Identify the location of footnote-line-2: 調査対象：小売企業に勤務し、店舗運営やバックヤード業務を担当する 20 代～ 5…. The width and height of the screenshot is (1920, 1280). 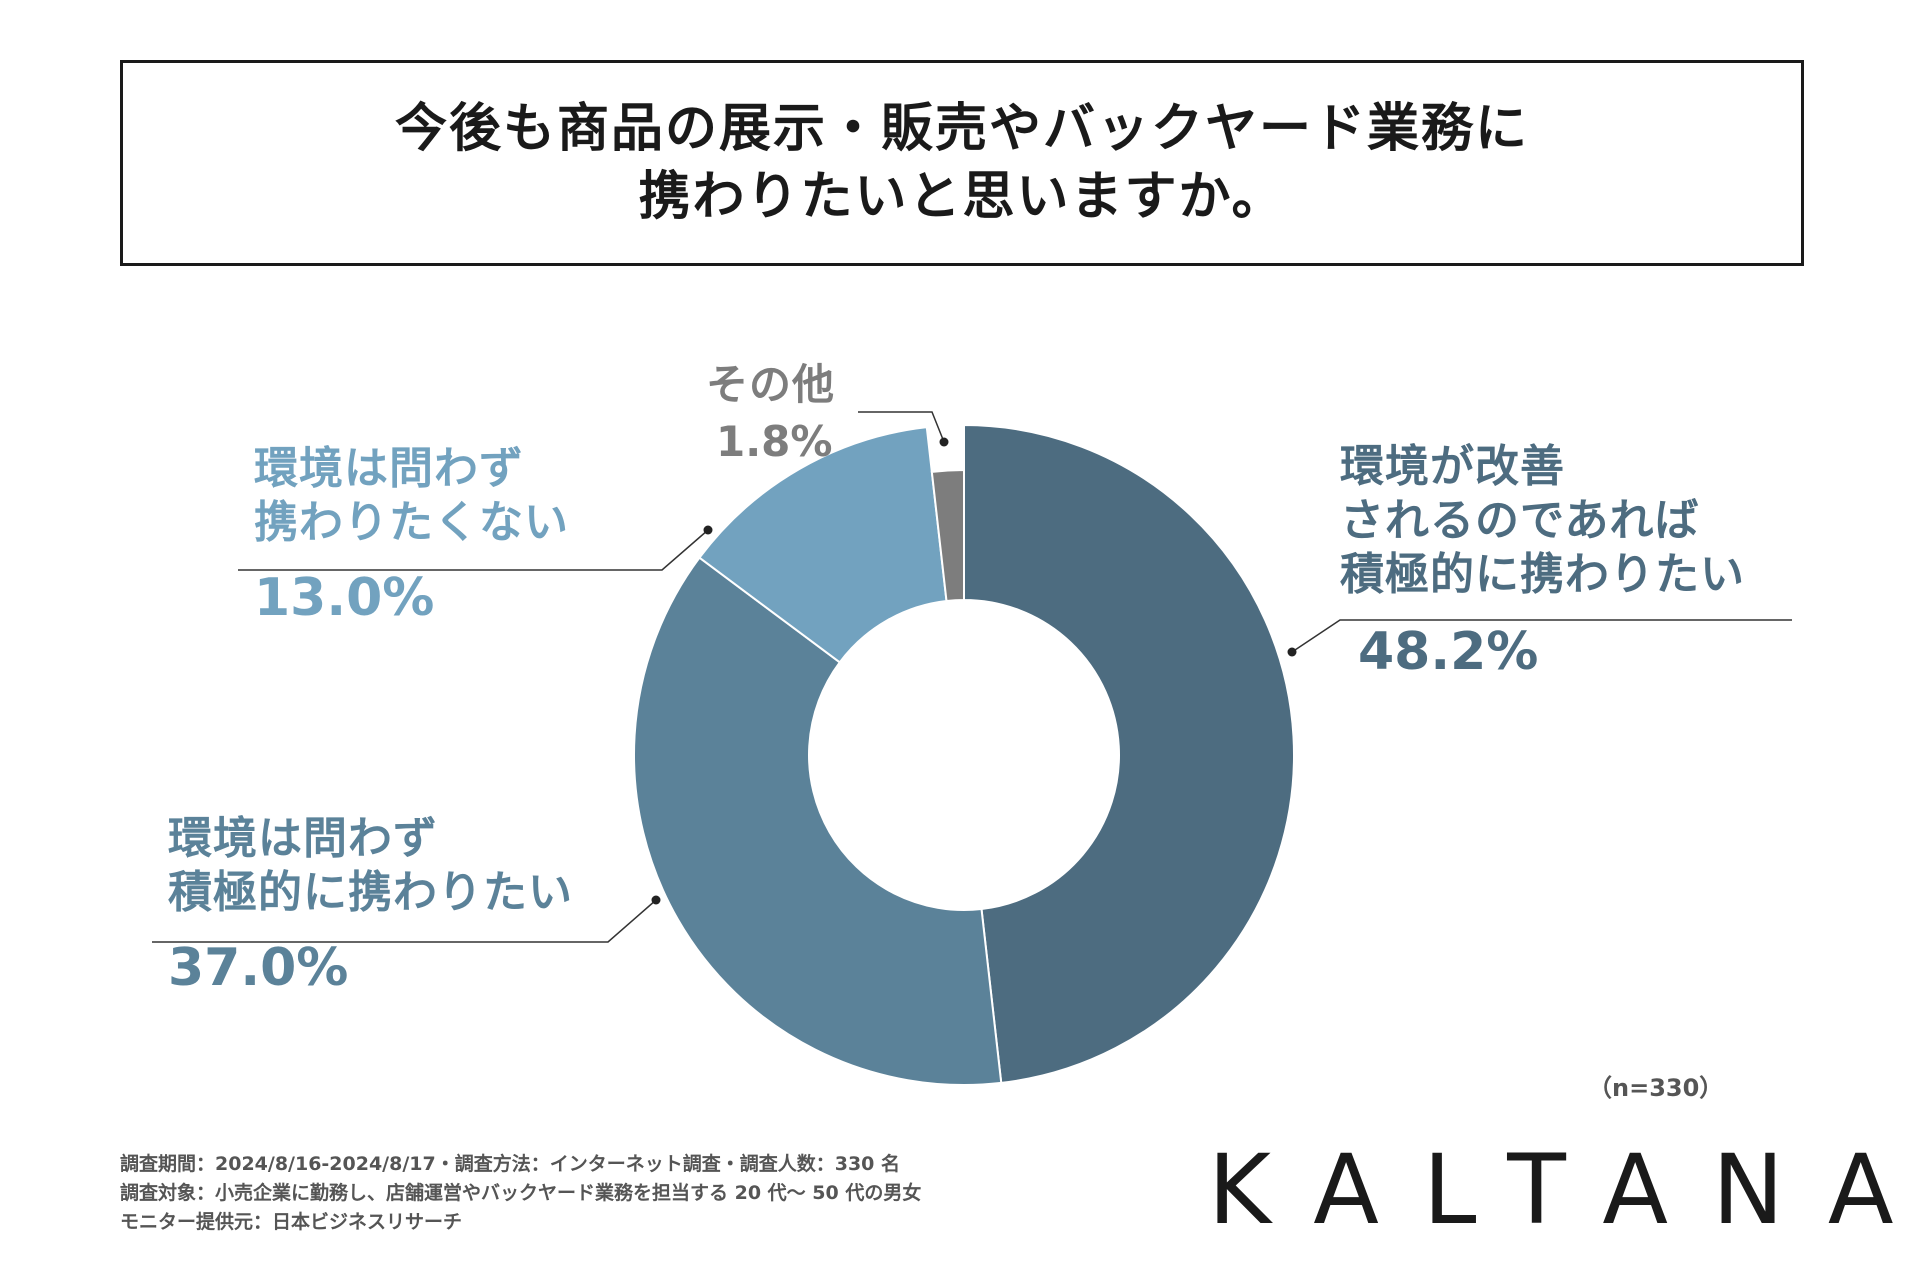
(521, 1193).